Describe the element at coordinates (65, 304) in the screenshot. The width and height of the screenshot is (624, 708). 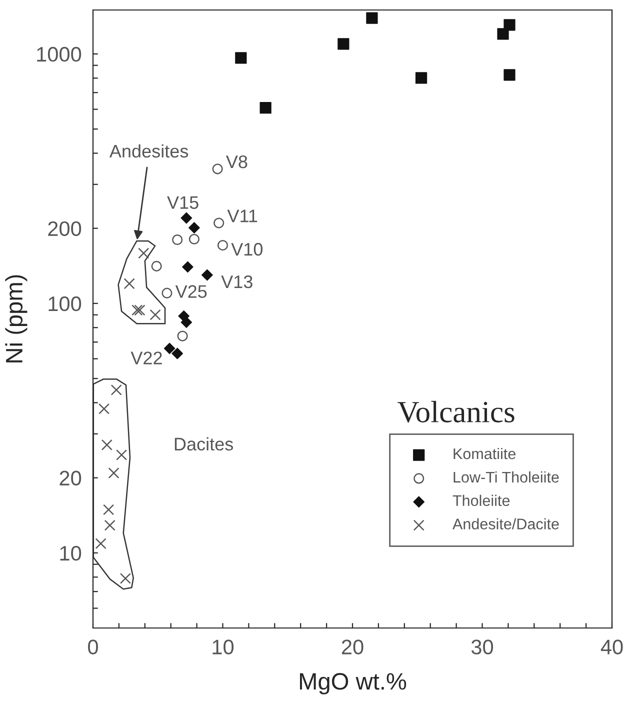
I see `y-tick-label: 100` at that location.